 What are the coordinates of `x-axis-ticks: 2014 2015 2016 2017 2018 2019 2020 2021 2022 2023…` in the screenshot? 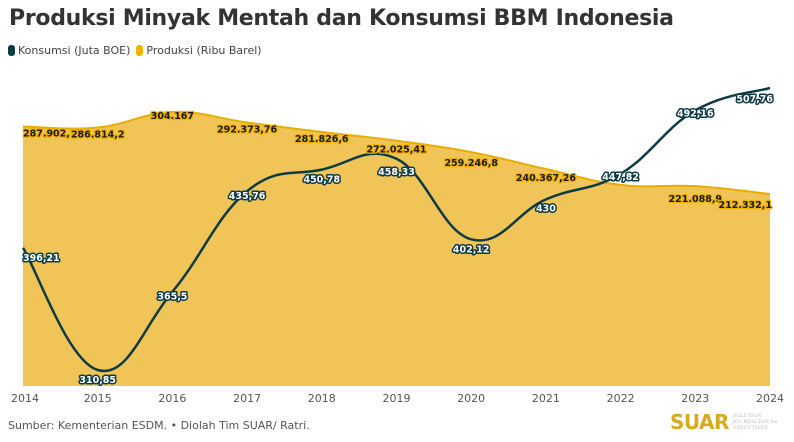 It's located at (397, 398).